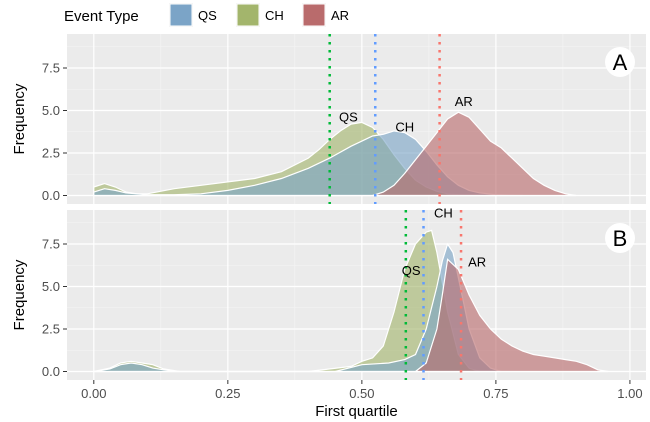  What do you see at coordinates (274, 15) in the screenshot?
I see `legend-label-ch: CH` at bounding box center [274, 15].